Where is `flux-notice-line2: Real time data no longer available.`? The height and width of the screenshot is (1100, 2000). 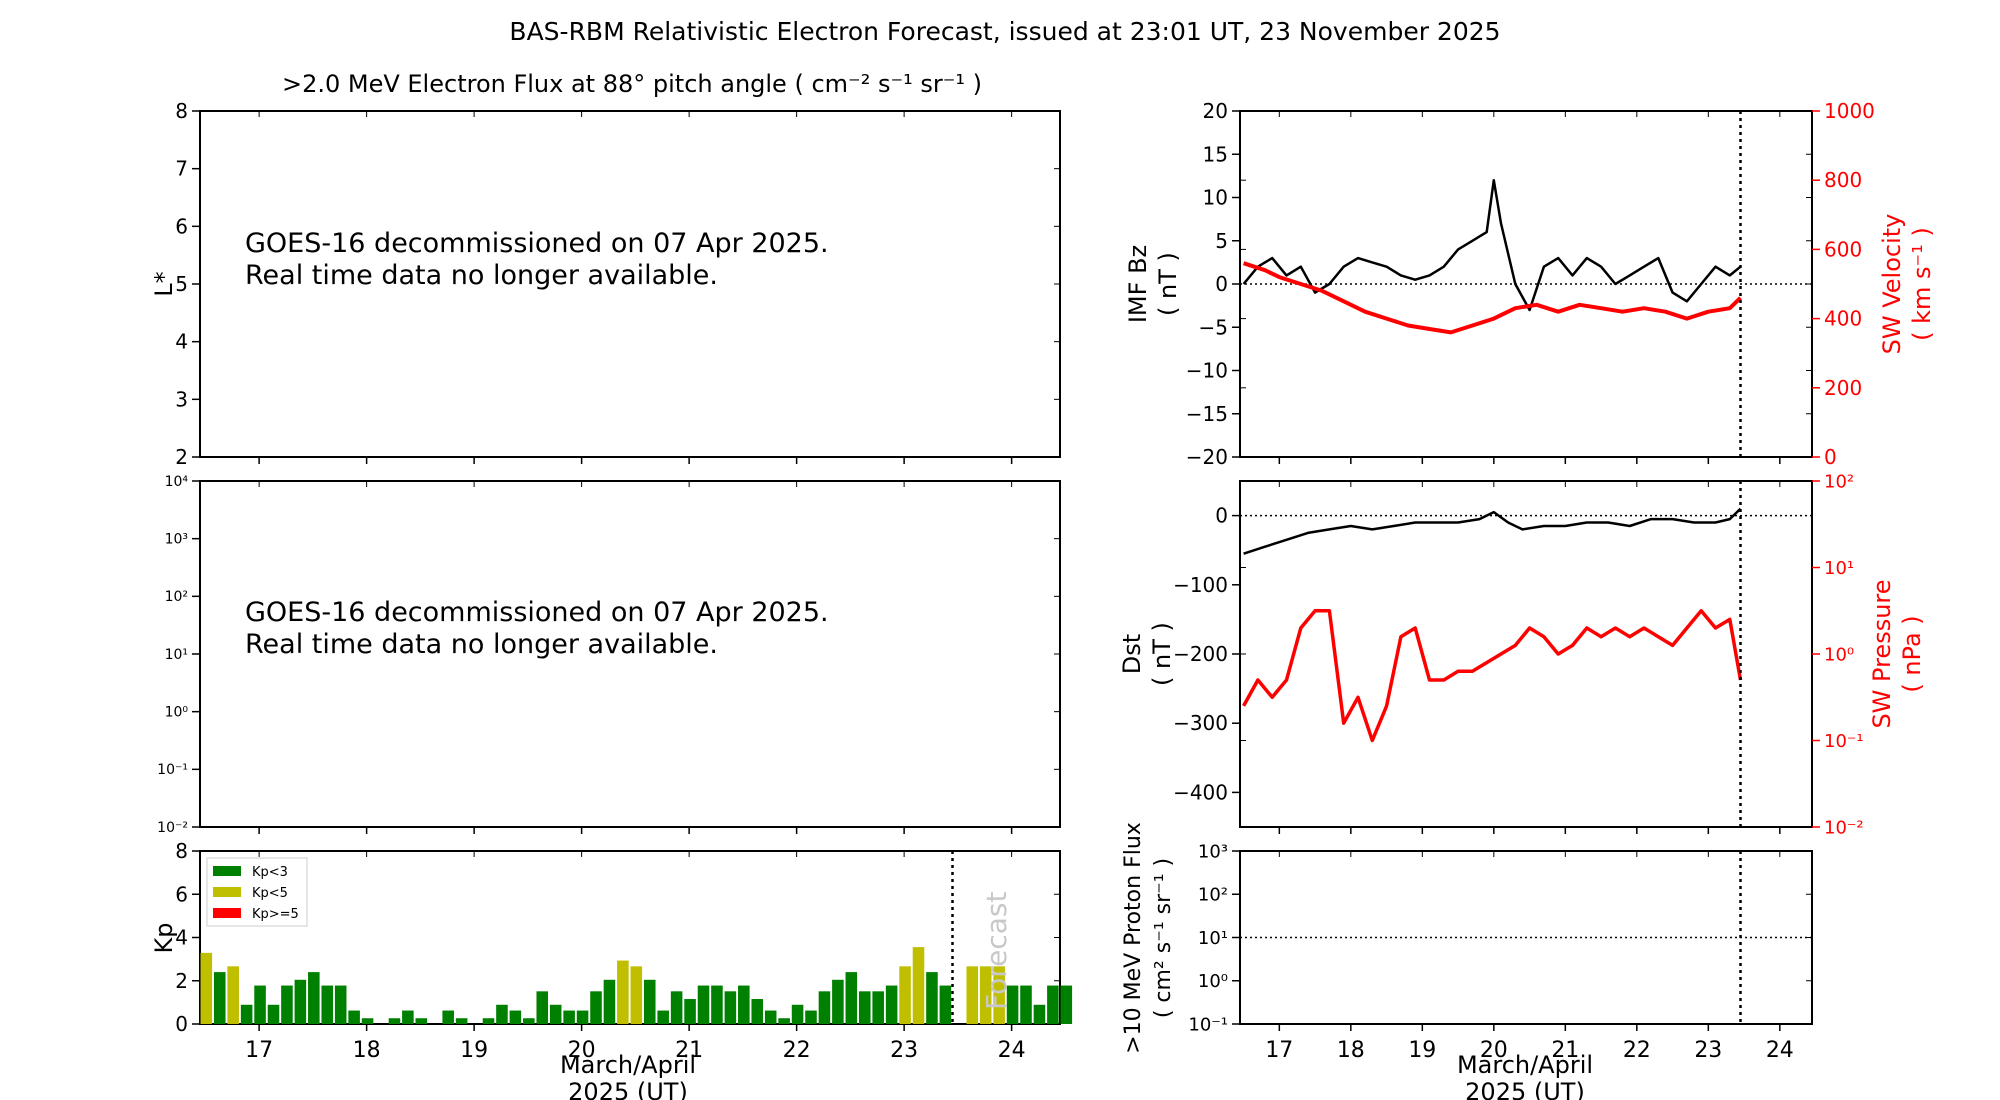 flux-notice-line2: Real time data no longer available. is located at coordinates (481, 644).